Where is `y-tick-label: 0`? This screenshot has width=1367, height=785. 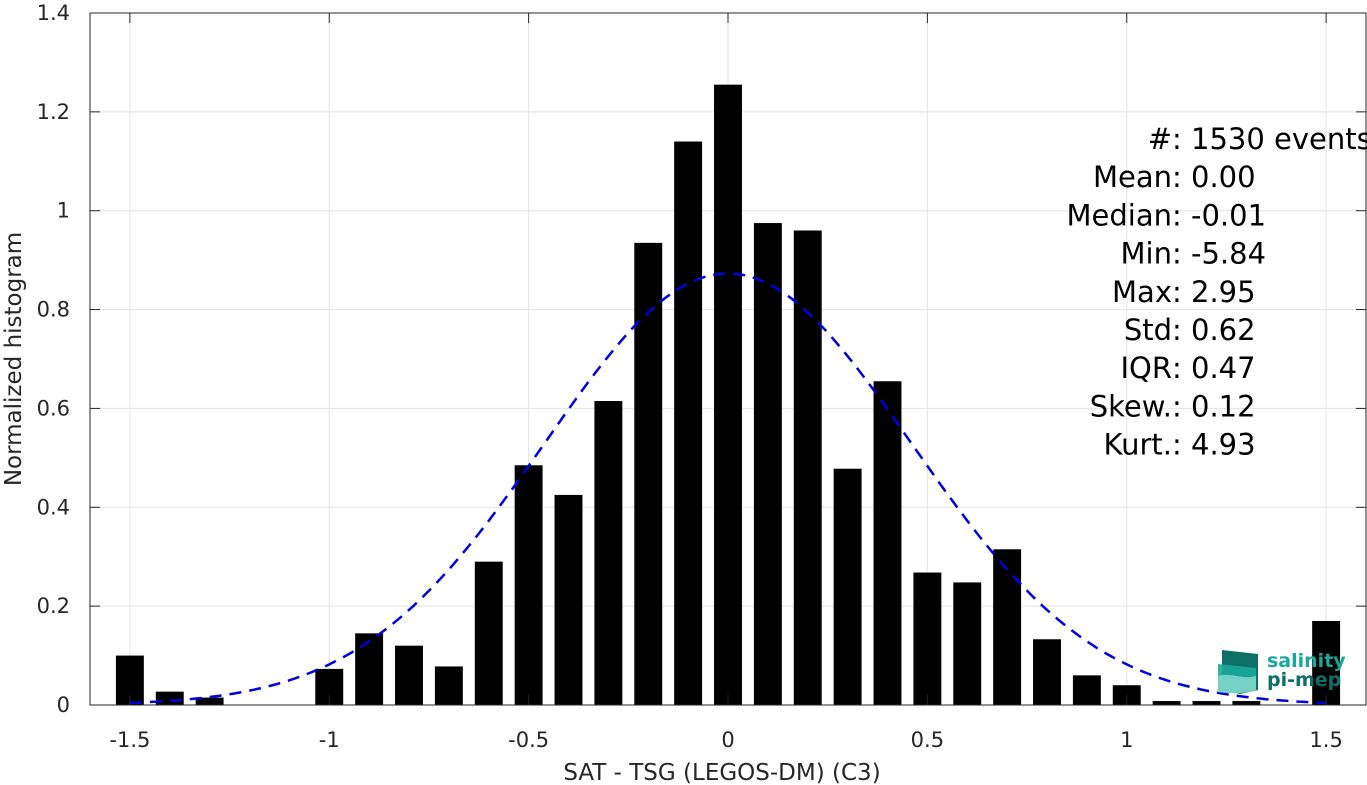
y-tick-label: 0 is located at coordinates (63, 705).